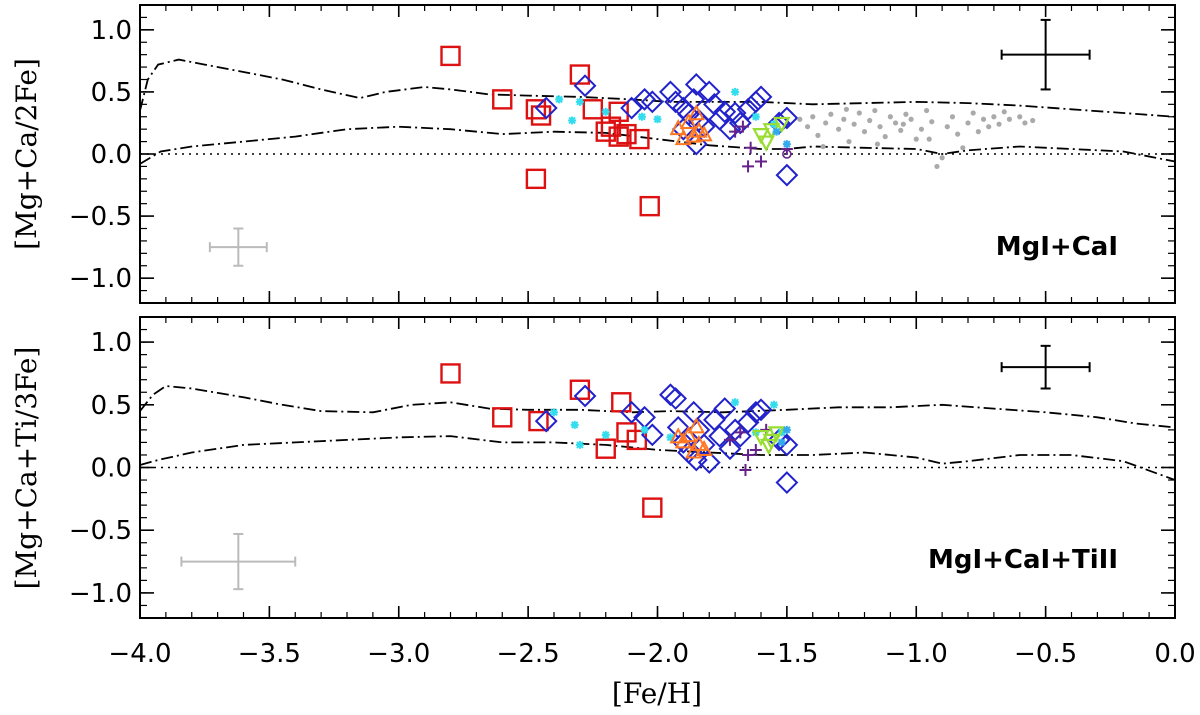 The width and height of the screenshot is (1200, 715). Describe the element at coordinates (26, 468) in the screenshot. I see `y-axis-title: [Mg+Ca+Ti/3Fe]` at that location.